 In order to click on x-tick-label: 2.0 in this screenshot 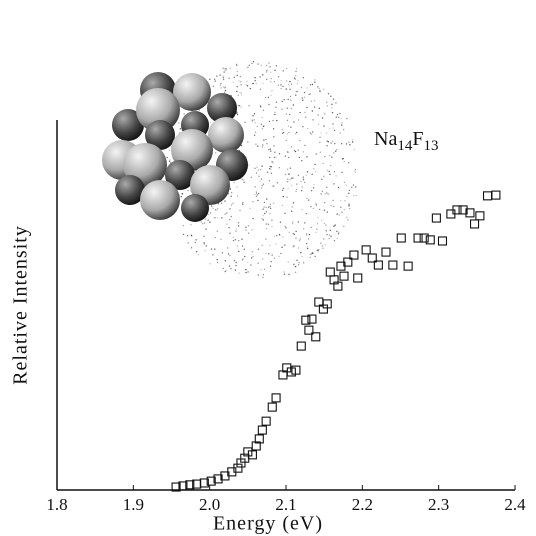, I will do `click(209, 504)`.